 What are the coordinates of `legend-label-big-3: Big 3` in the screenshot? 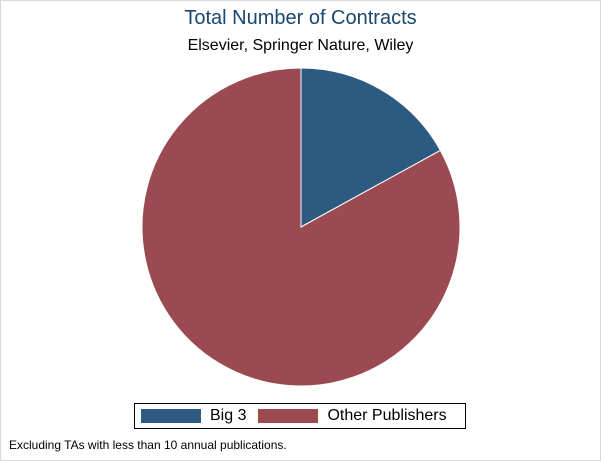 It's located at (228, 415).